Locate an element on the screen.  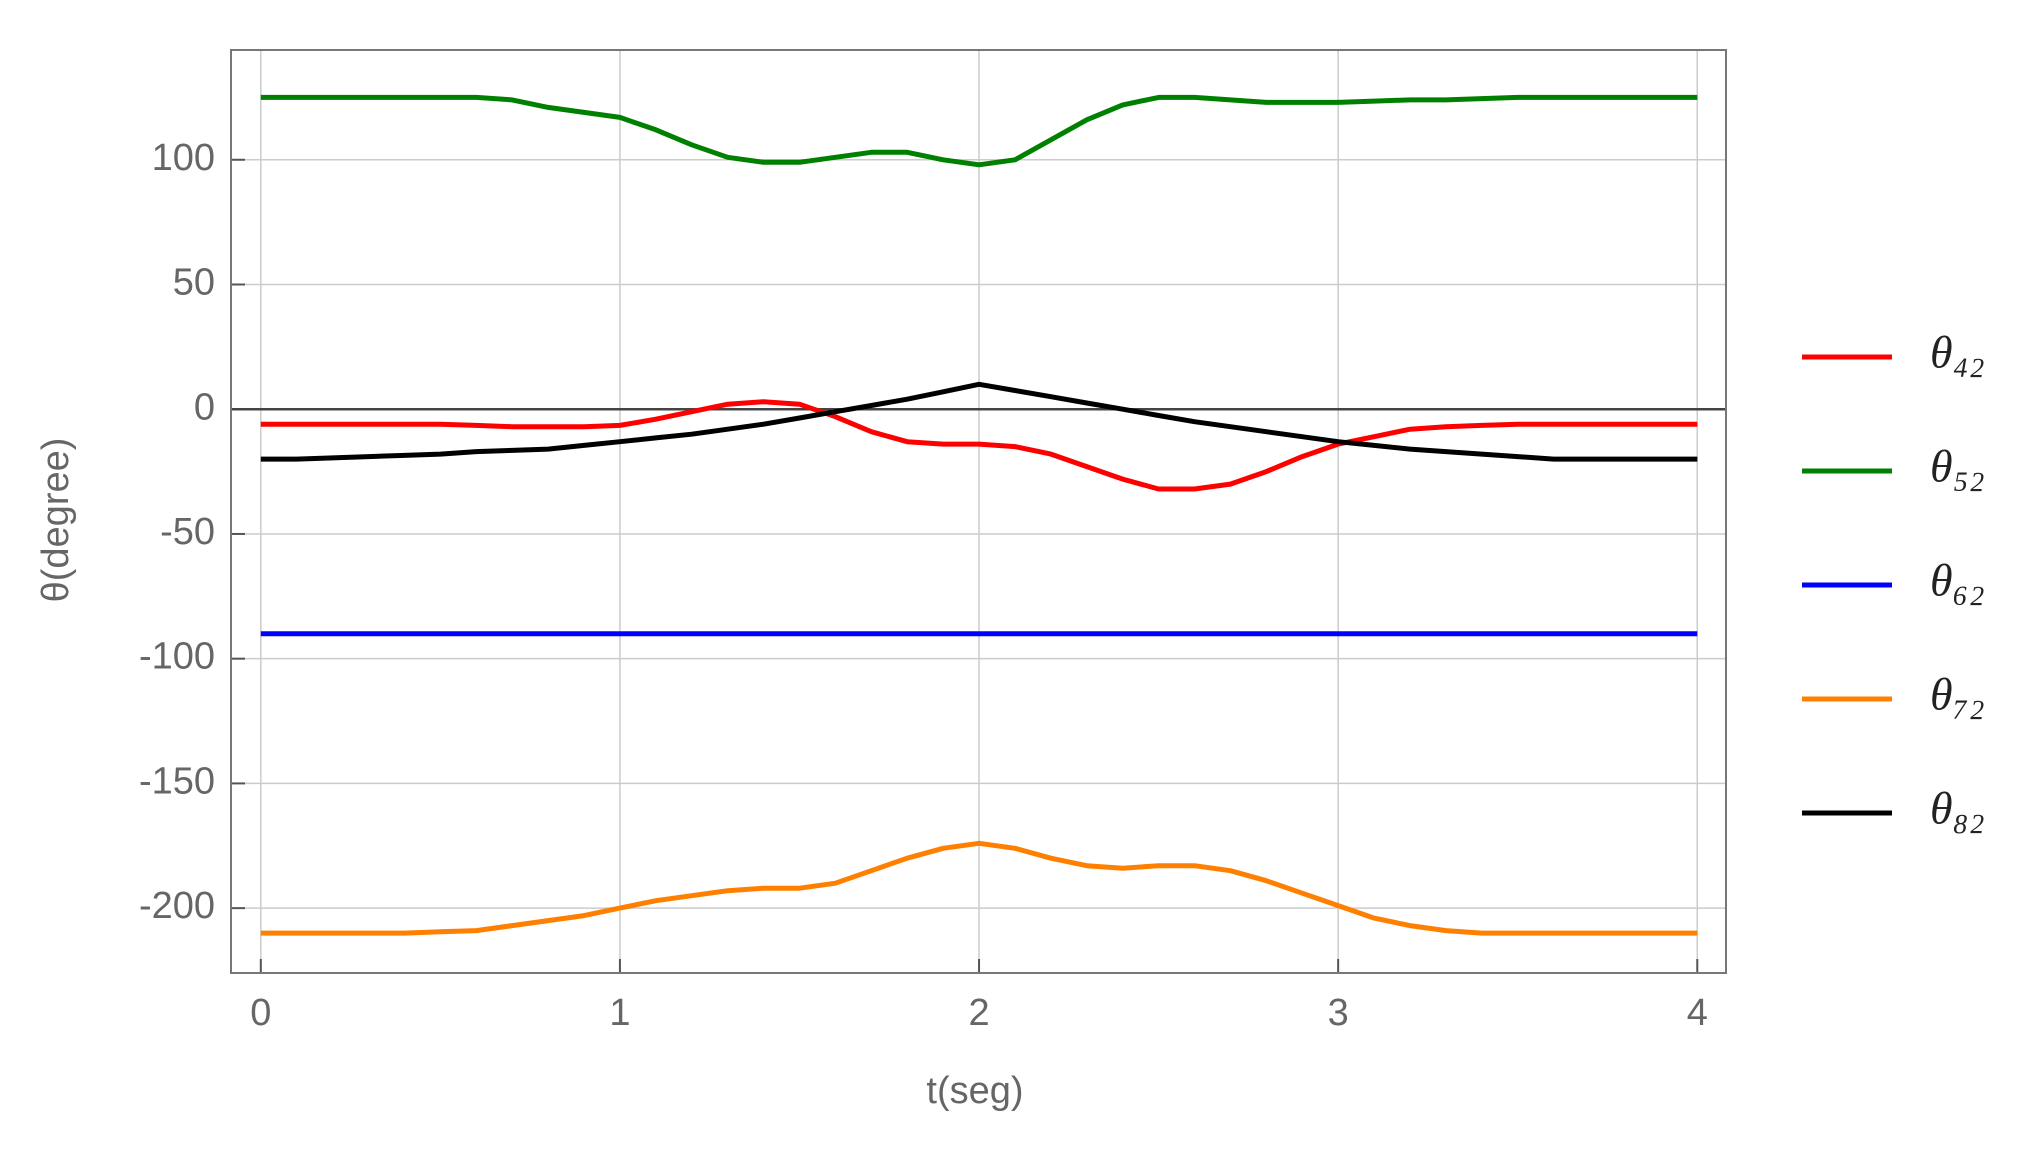
x-tick-label: 0 is located at coordinates (260, 1013).